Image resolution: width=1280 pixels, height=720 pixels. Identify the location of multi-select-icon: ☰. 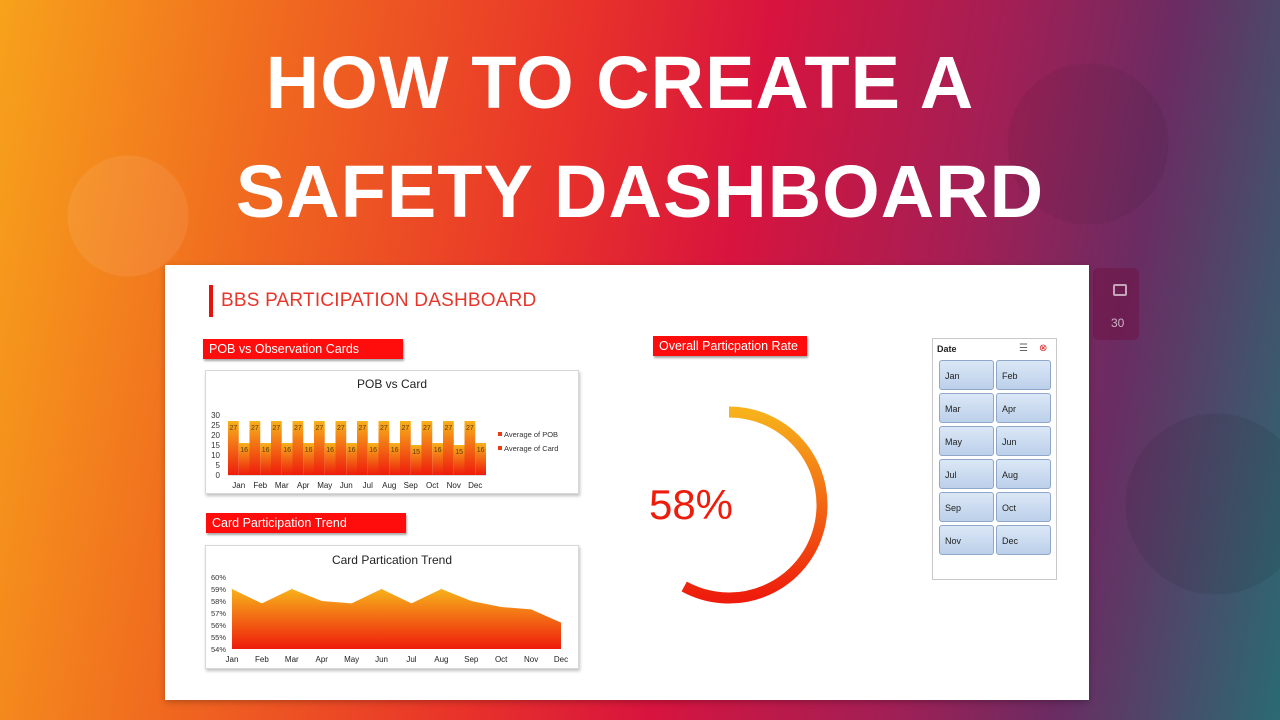
(1023, 348).